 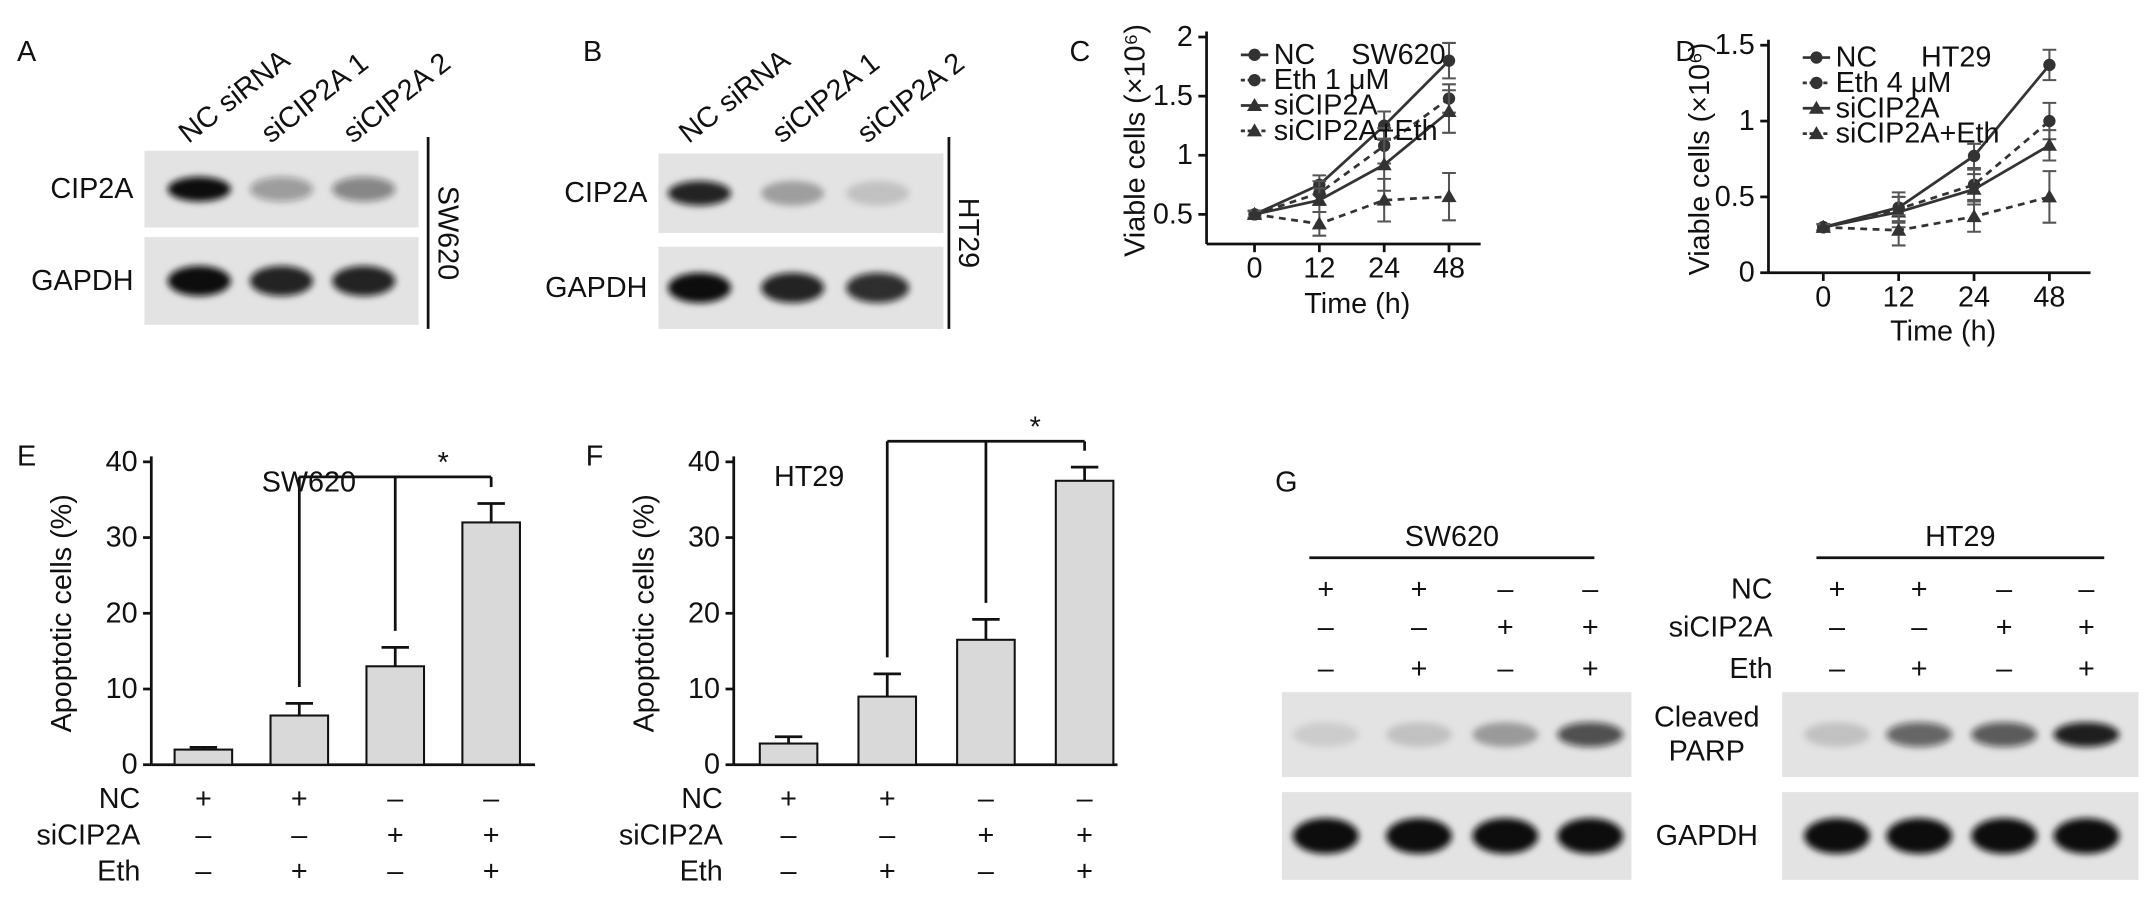 What do you see at coordinates (1286, 482) in the screenshot?
I see `panel-letter: G` at bounding box center [1286, 482].